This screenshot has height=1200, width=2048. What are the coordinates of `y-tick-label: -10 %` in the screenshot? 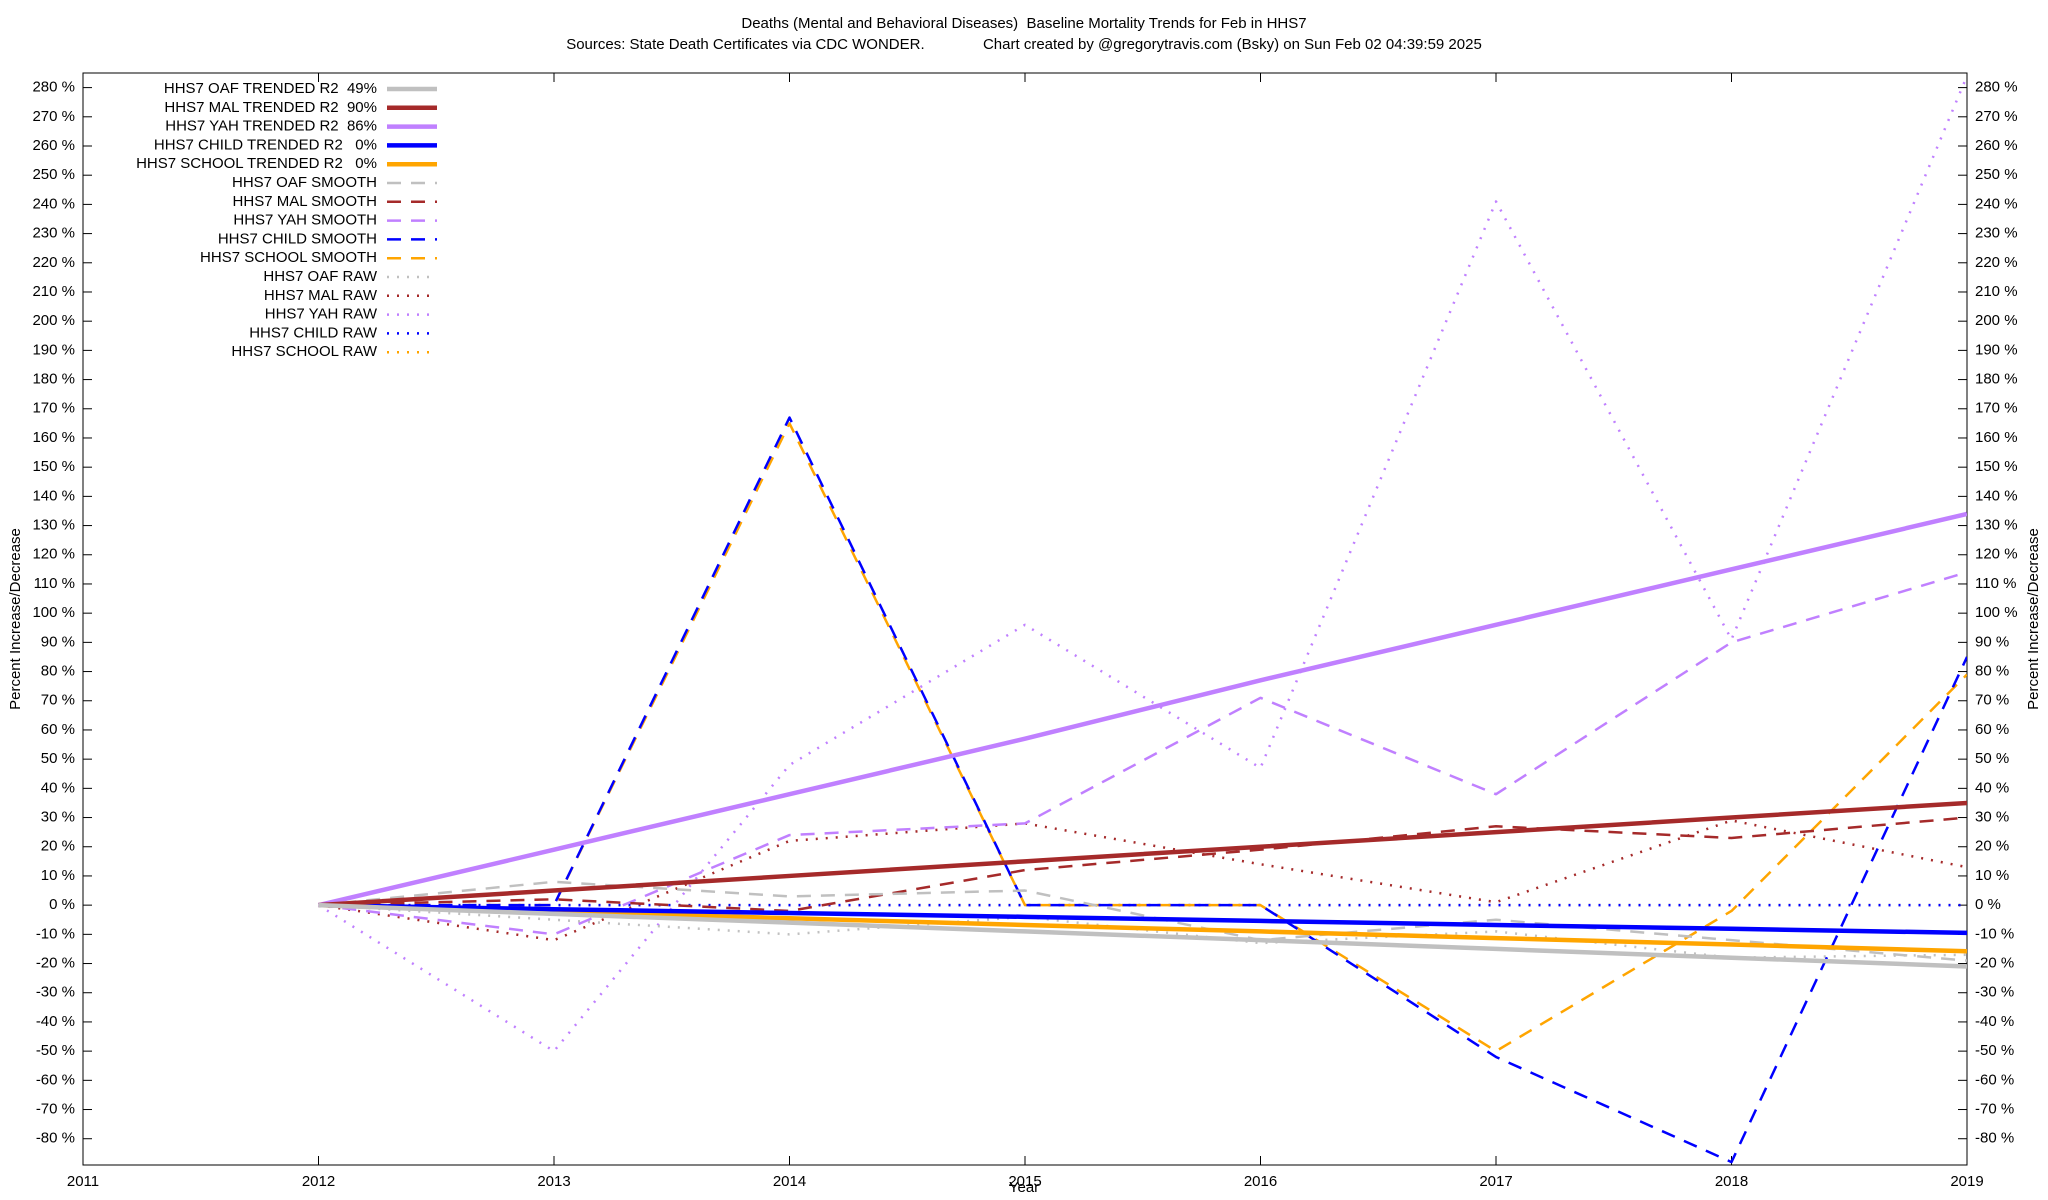 It's located at (55, 933).